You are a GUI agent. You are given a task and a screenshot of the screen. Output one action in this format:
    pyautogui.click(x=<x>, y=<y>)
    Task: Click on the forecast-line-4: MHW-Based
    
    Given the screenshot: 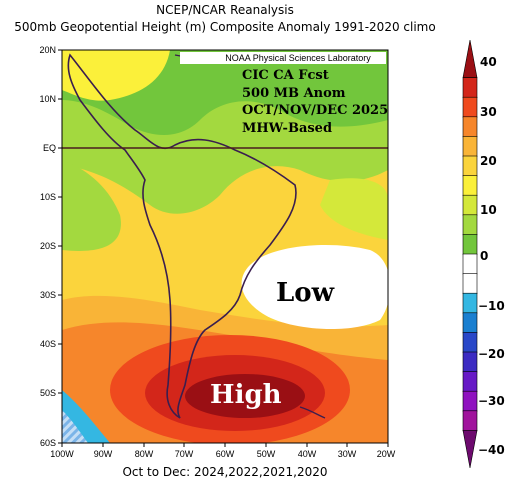 What is the action you would take?
    pyautogui.click(x=287, y=128)
    